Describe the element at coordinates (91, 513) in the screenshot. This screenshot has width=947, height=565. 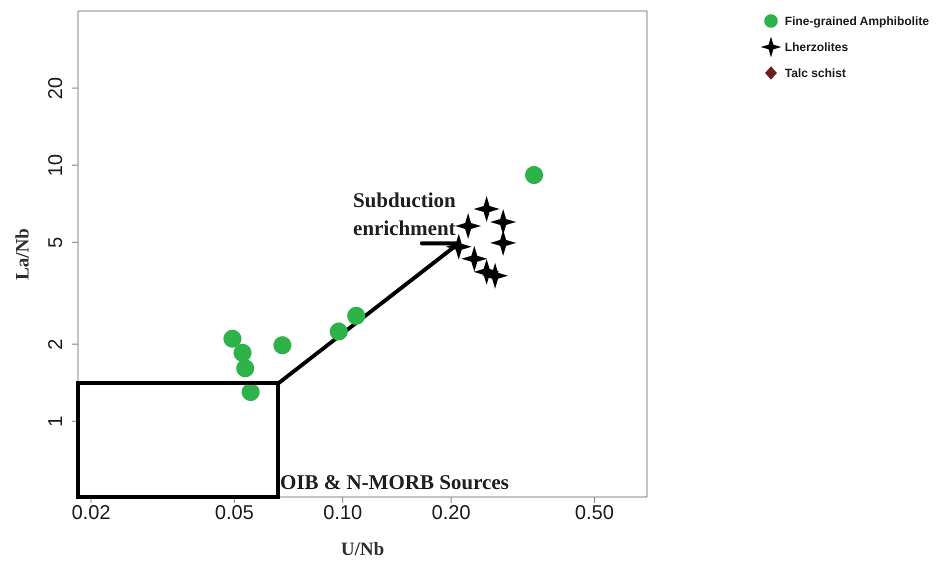
I see `x-tick-label: 0.02` at that location.